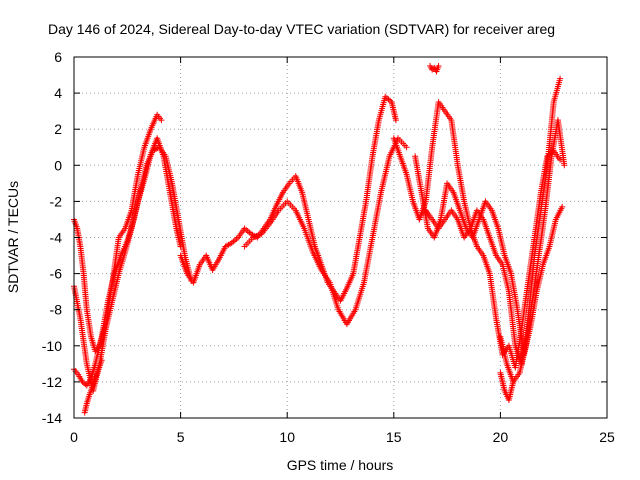  What do you see at coordinates (58, 57) in the screenshot?
I see `y-tick-label: 6` at bounding box center [58, 57].